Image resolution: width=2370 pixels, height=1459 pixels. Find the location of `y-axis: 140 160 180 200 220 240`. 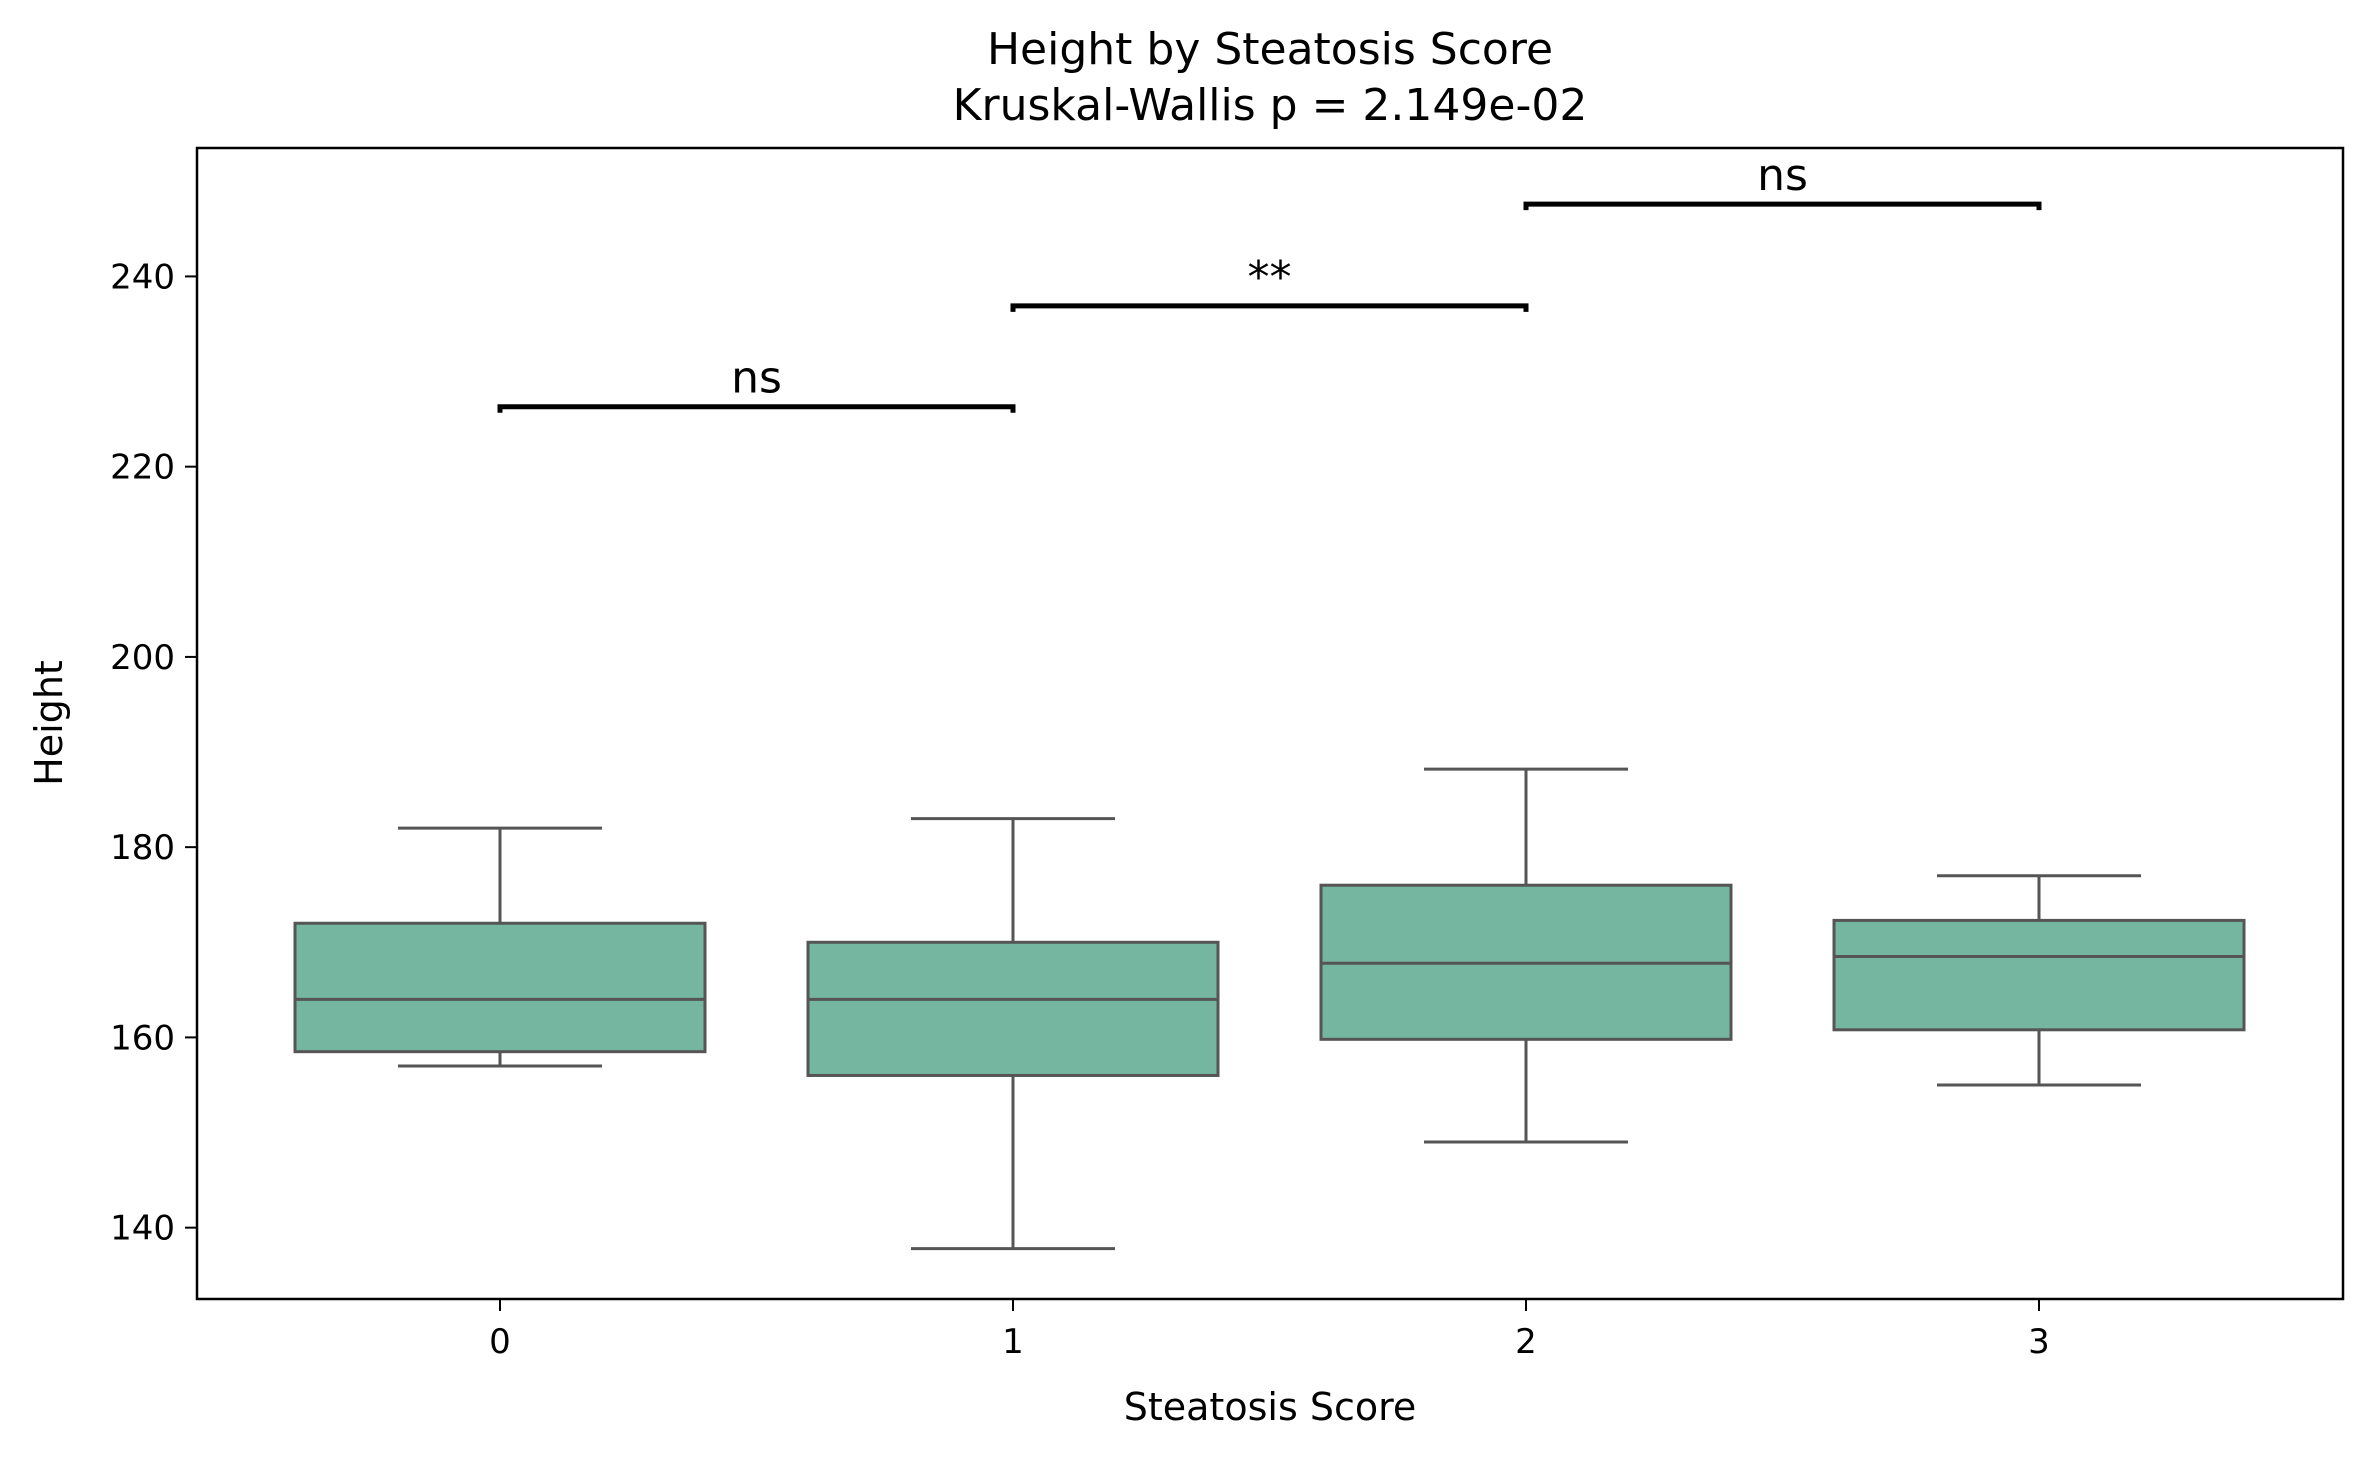

y-axis: 140 160 180 200 220 240 is located at coordinates (153, 753).